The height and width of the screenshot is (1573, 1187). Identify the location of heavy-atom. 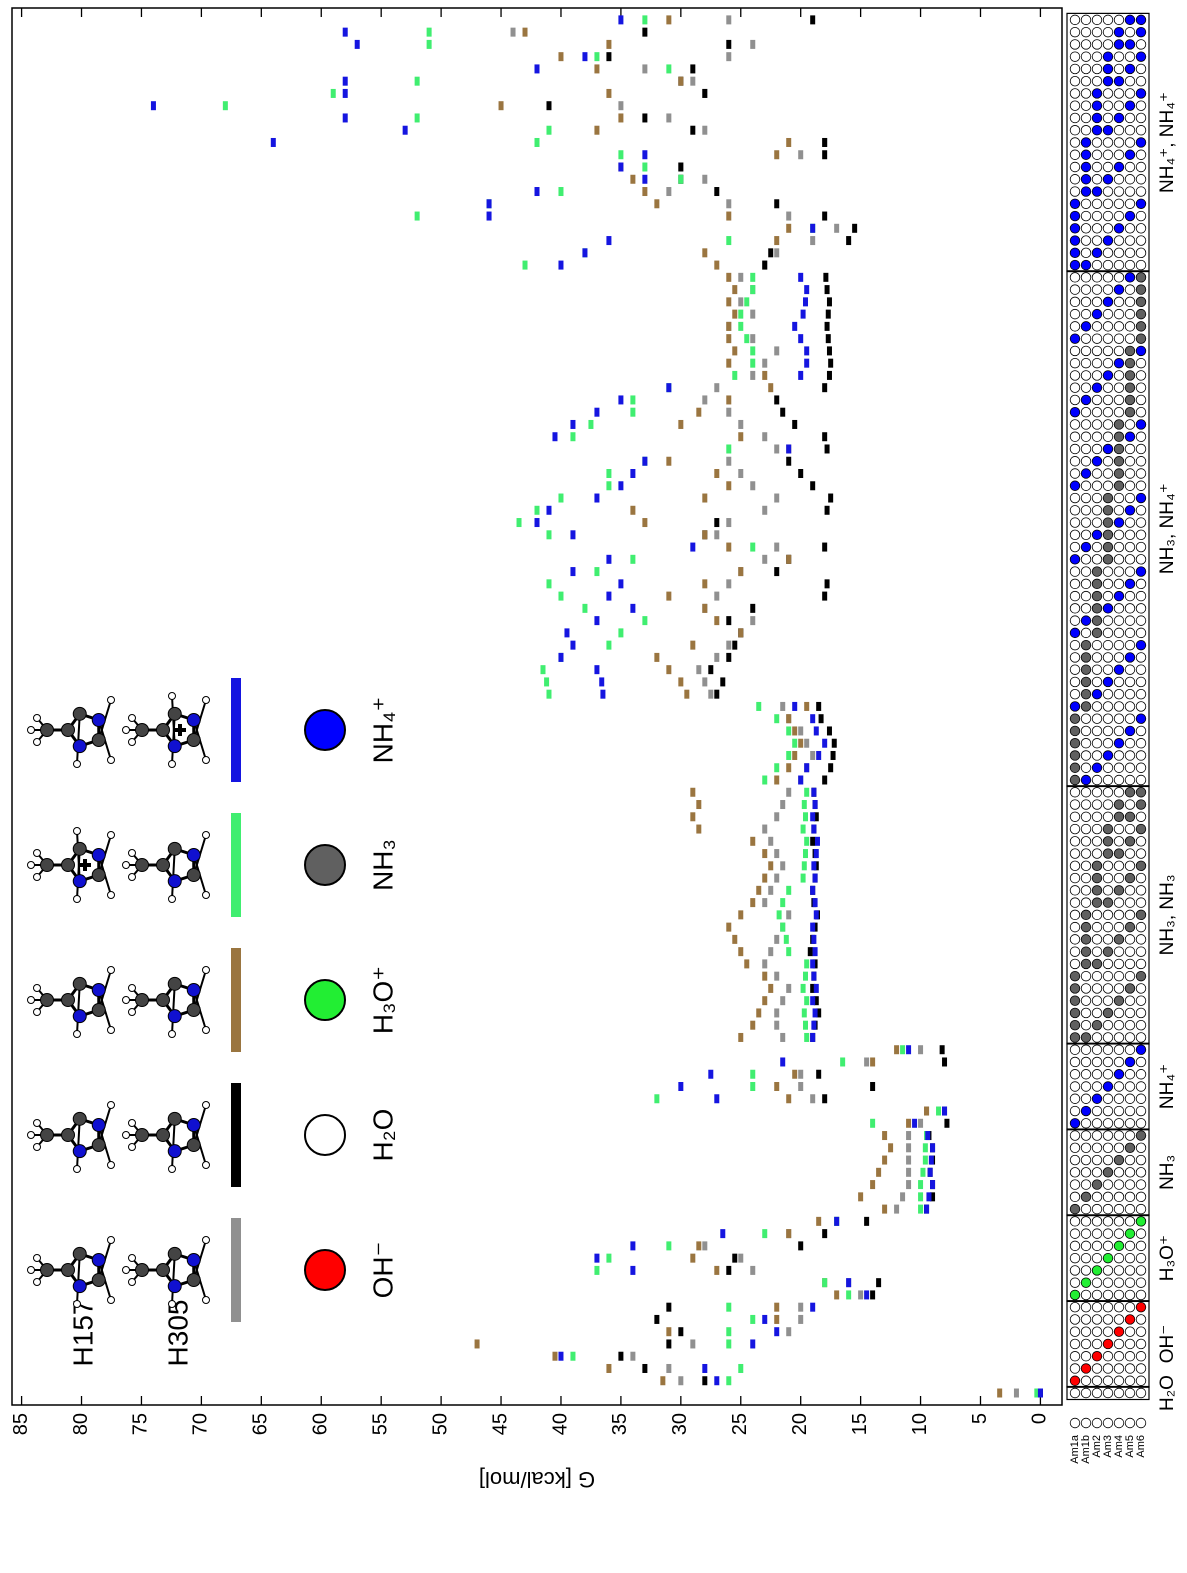
(79, 1016).